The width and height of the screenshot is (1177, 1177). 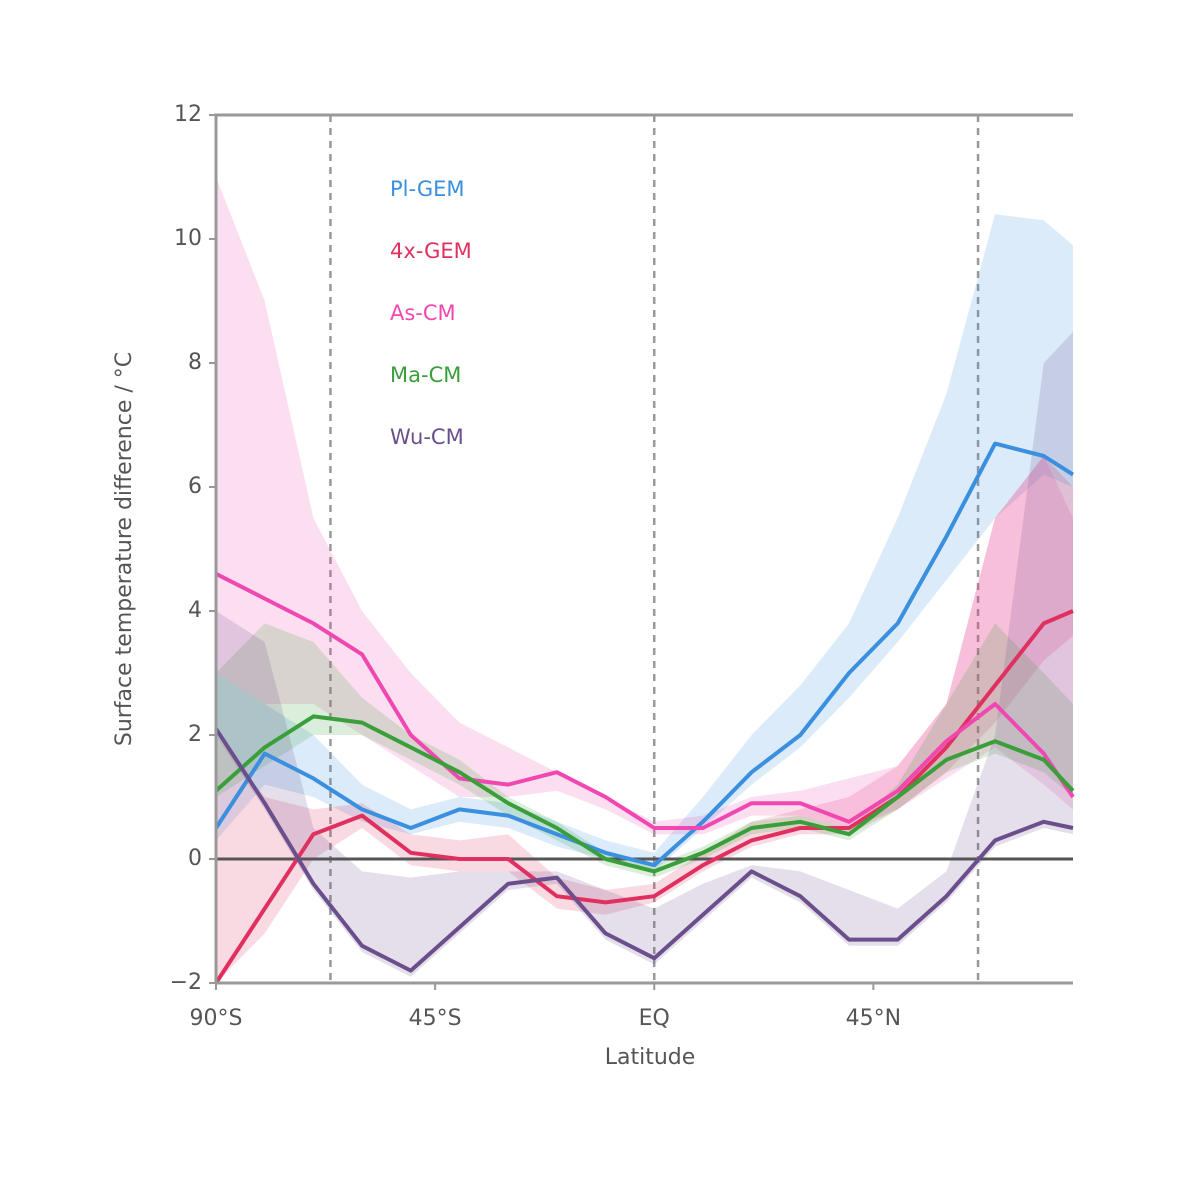 I want to click on y-tick-label: 4, so click(x=195, y=610).